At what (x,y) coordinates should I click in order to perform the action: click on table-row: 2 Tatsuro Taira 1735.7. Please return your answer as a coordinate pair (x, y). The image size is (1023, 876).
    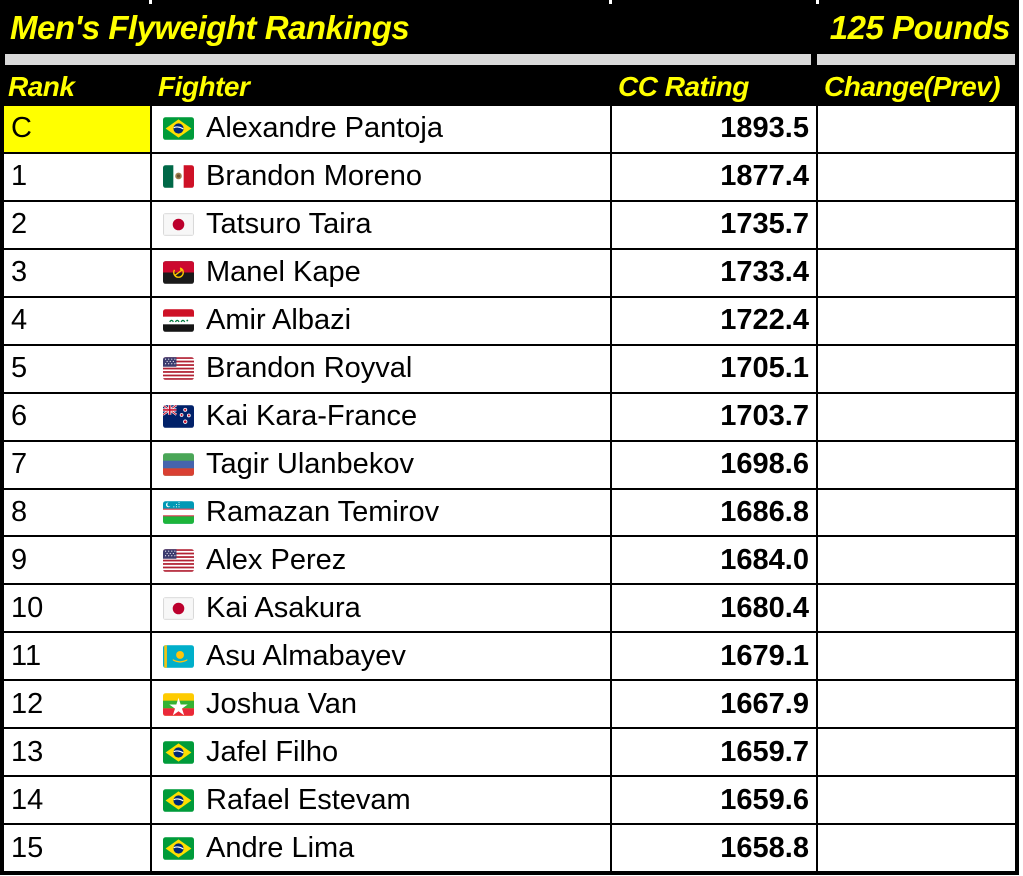
    Looking at the image, I should click on (509, 225).